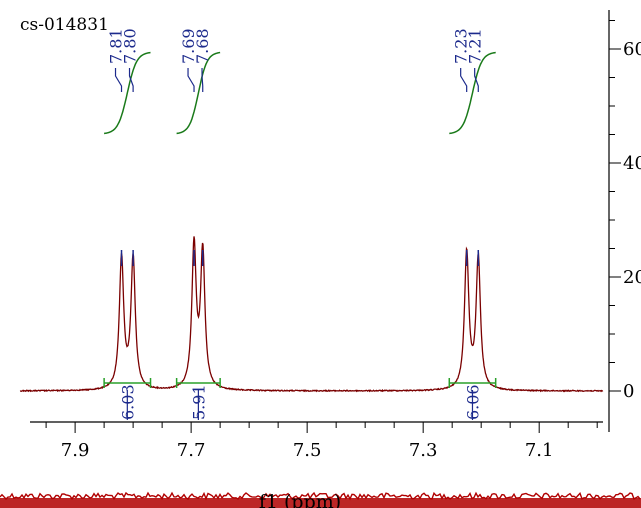 The height and width of the screenshot is (508, 641). What do you see at coordinates (191, 450) in the screenshot?
I see `x-tick-label: 7.7` at bounding box center [191, 450].